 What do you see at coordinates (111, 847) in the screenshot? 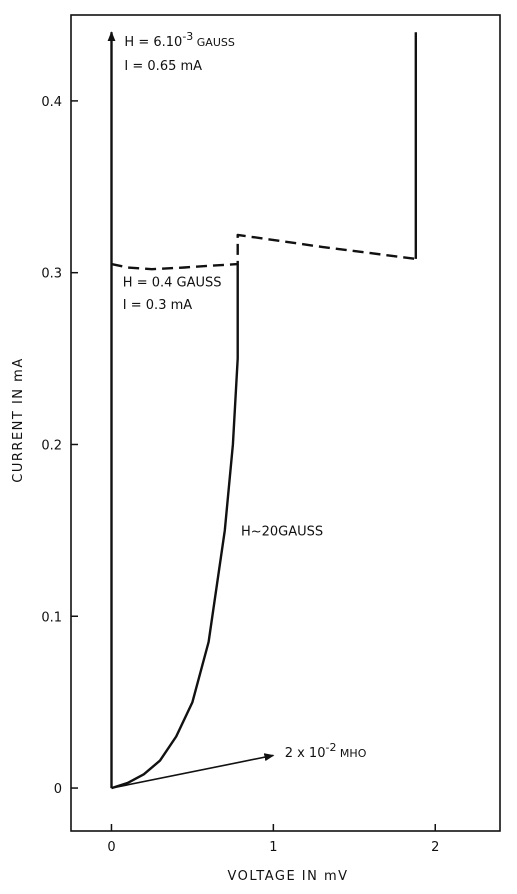
I see `x-tick-label: 0` at bounding box center [111, 847].